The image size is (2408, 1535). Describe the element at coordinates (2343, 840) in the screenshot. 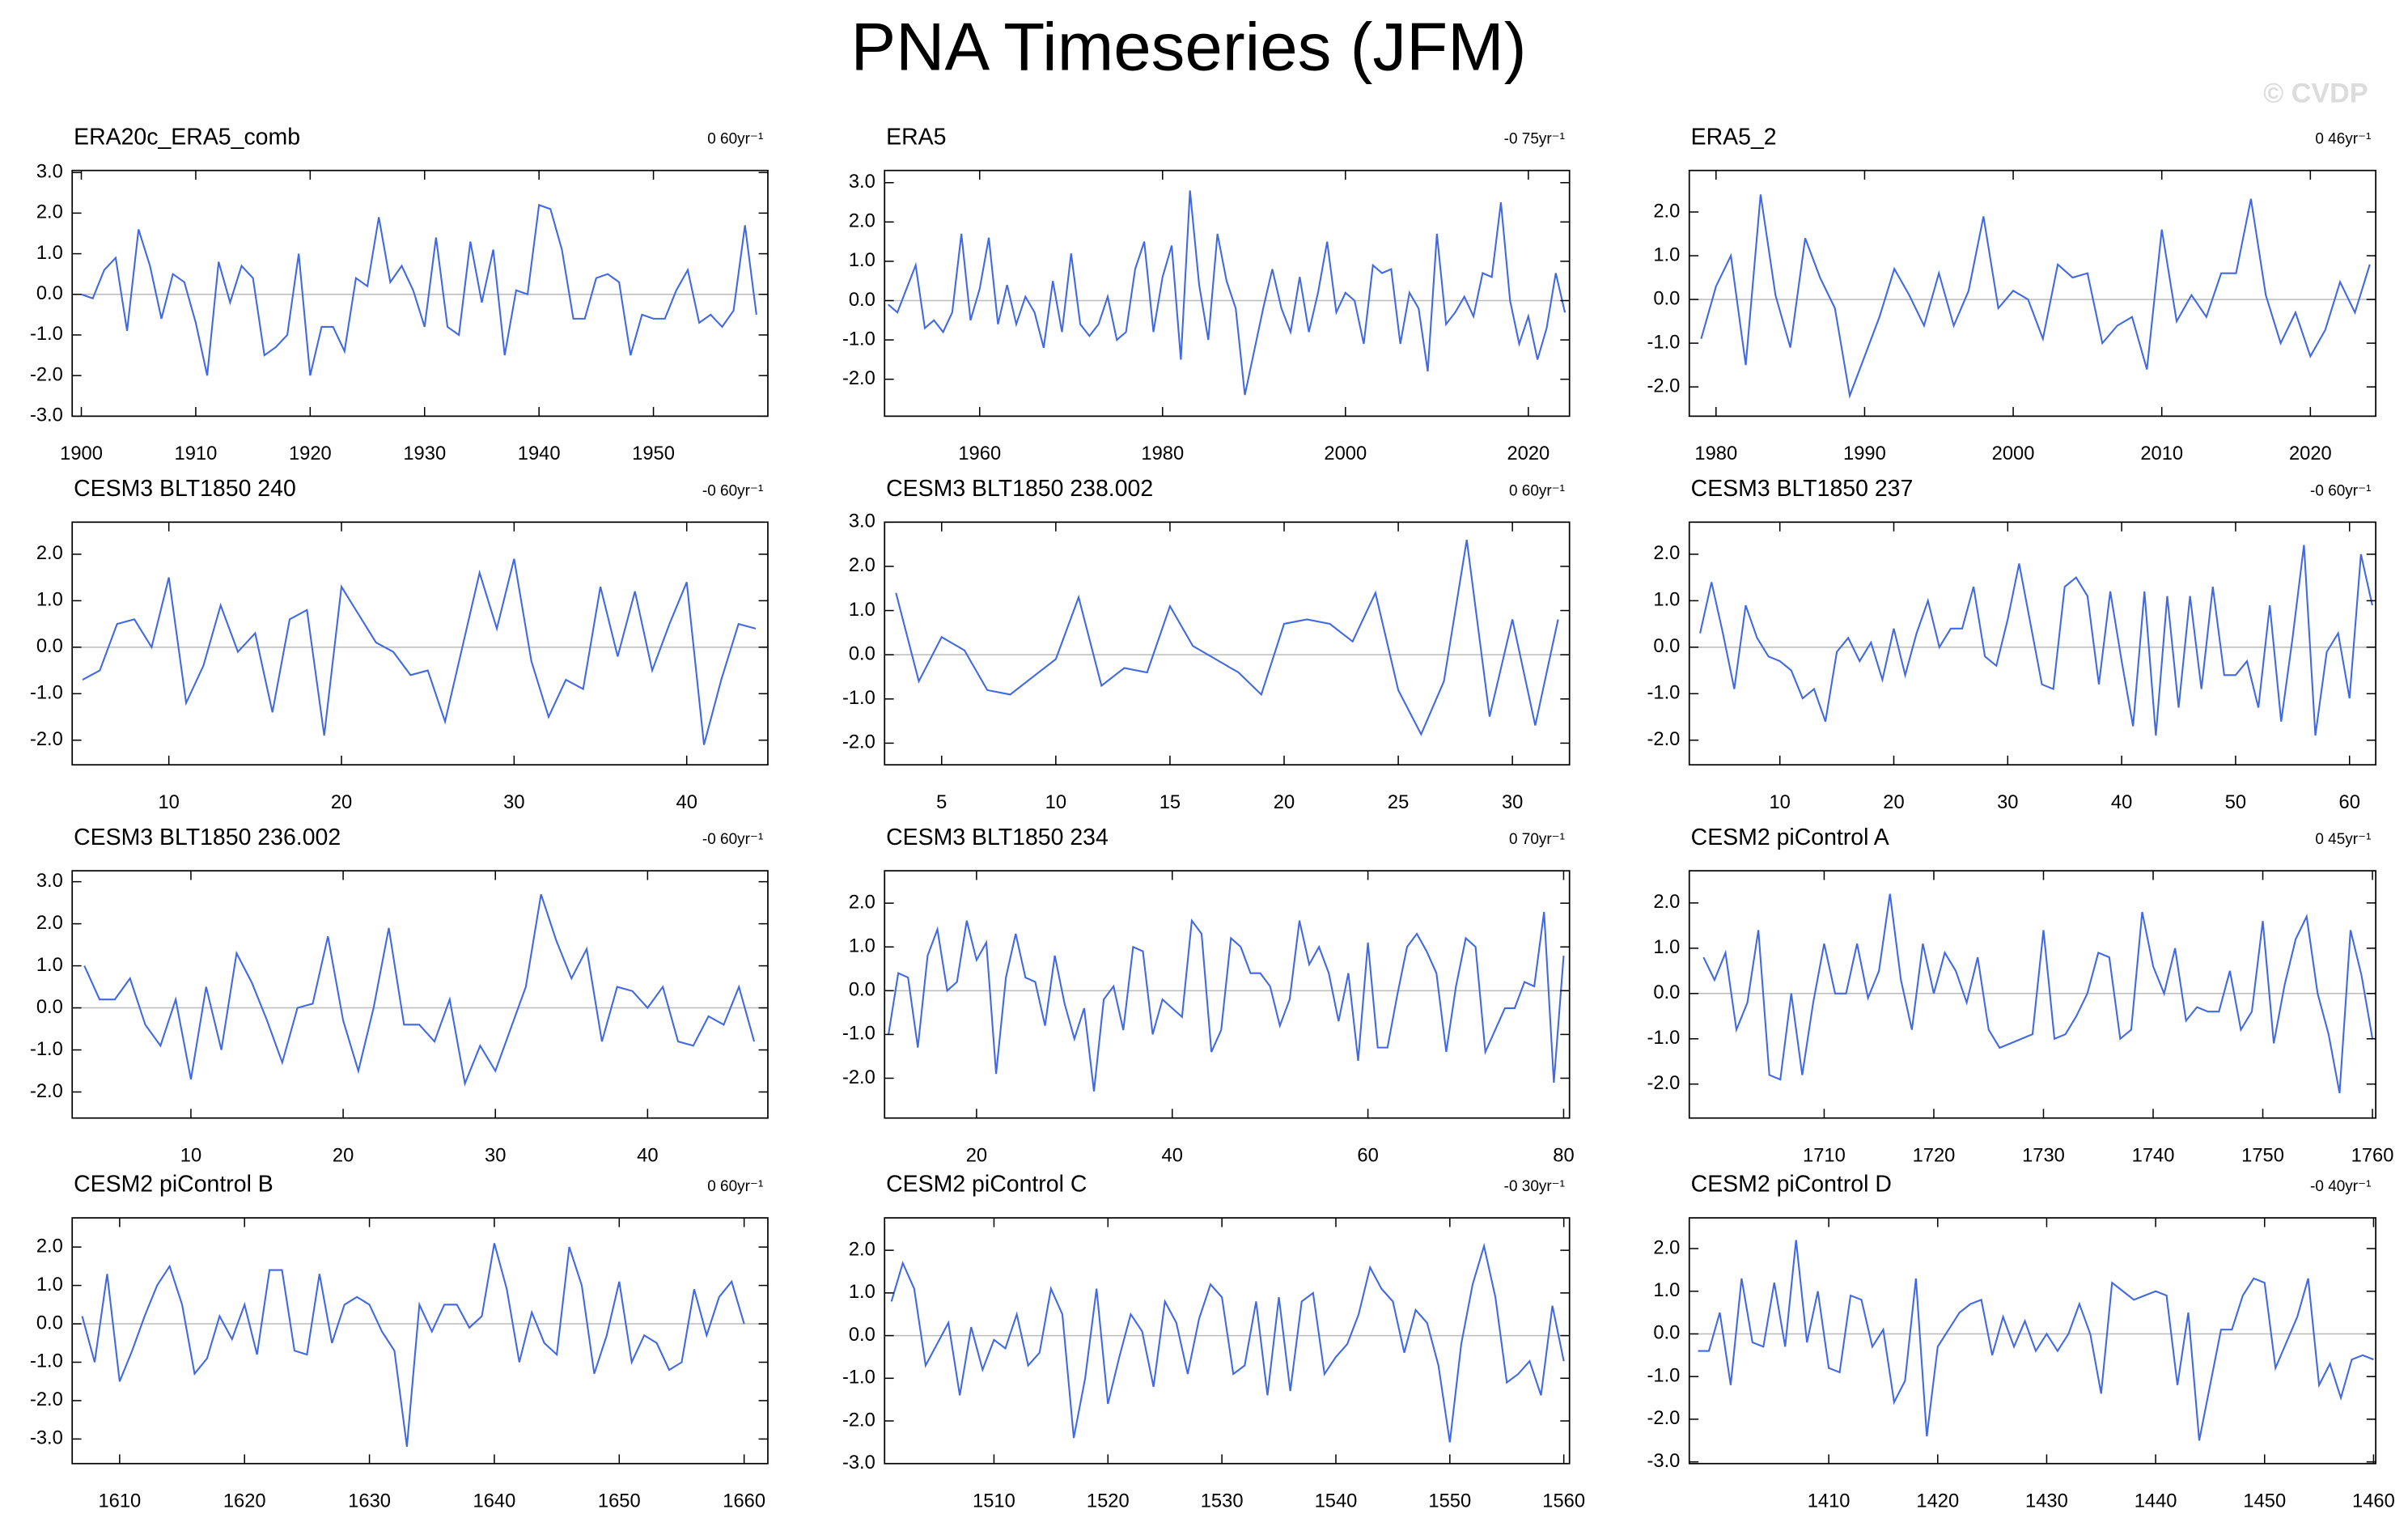

I see `trend-label: 0 45yr⁻¹` at that location.